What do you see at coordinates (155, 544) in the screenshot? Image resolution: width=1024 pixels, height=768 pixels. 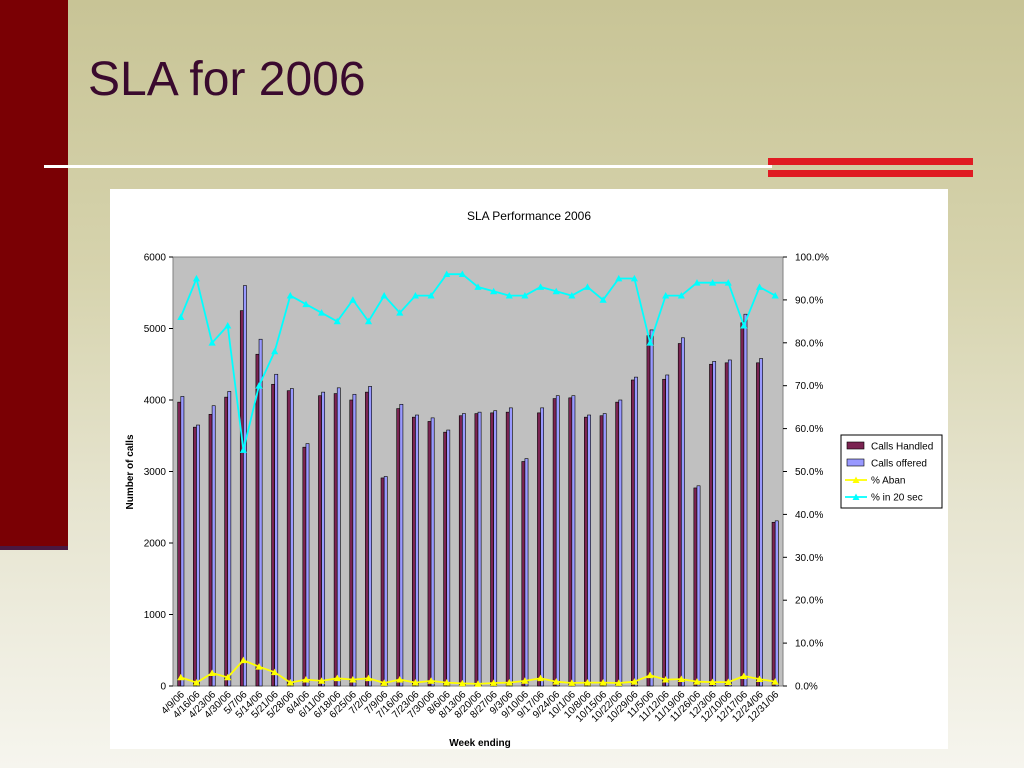 I see `y-tick-label: 2000` at bounding box center [155, 544].